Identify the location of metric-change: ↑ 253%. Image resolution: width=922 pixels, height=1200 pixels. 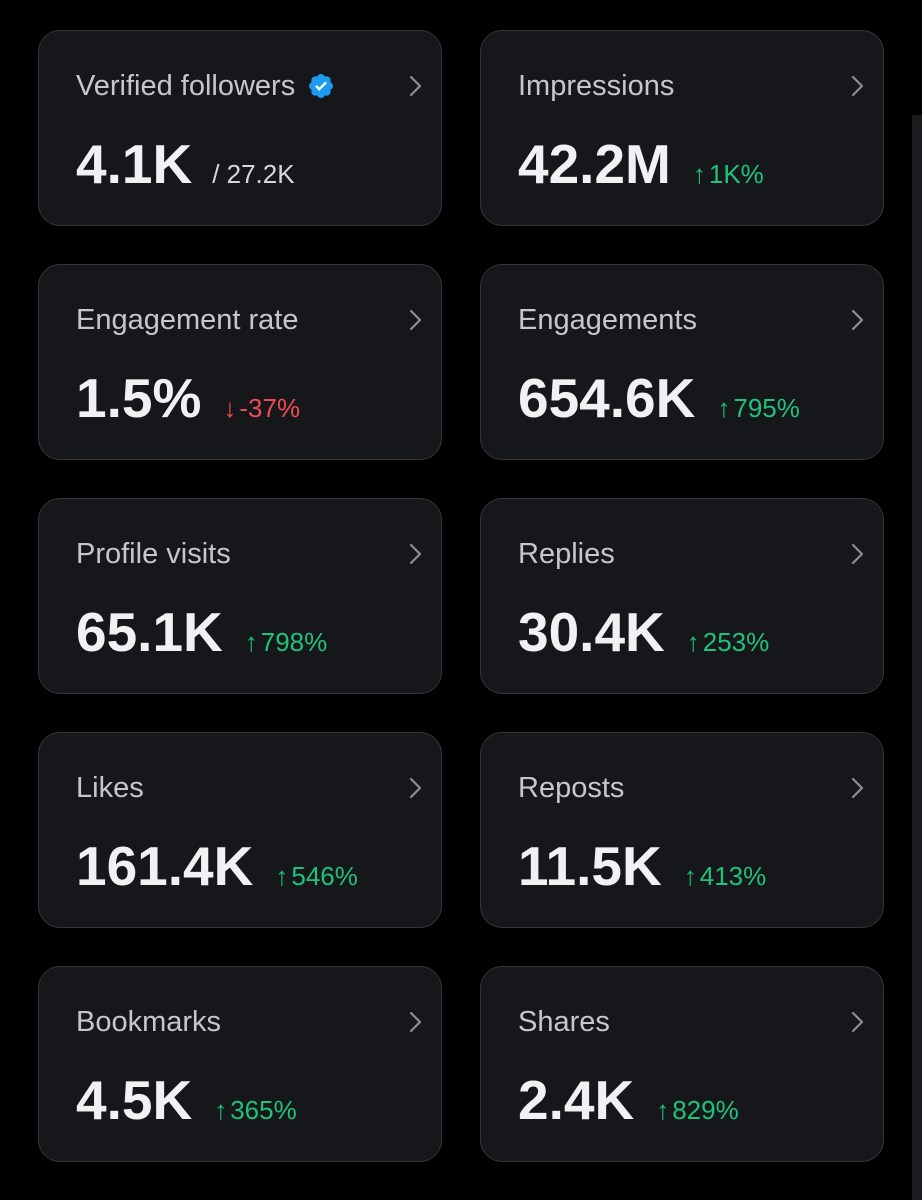
(728, 642).